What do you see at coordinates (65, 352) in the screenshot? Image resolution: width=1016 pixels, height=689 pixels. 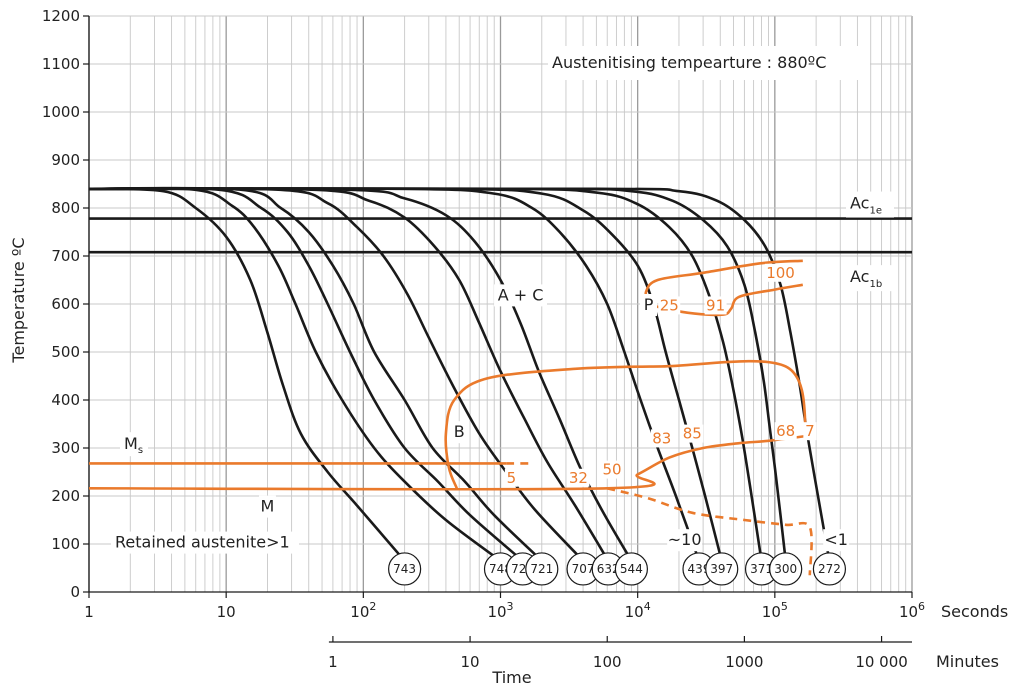 I see `y-tick-label: 500` at bounding box center [65, 352].